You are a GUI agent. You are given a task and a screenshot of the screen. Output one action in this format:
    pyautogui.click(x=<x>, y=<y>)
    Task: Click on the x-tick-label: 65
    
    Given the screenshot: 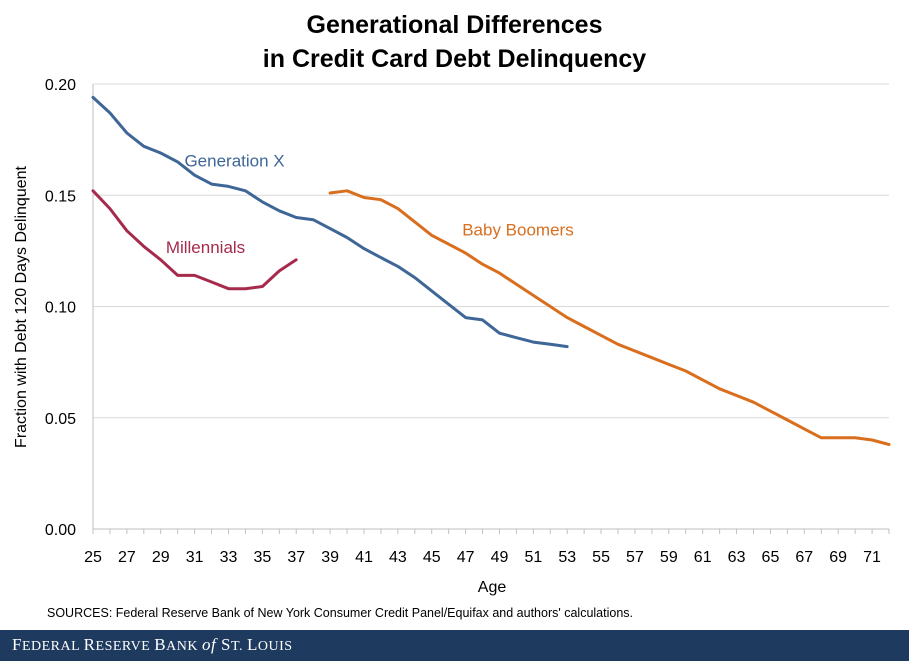 What is the action you would take?
    pyautogui.click(x=771, y=557)
    